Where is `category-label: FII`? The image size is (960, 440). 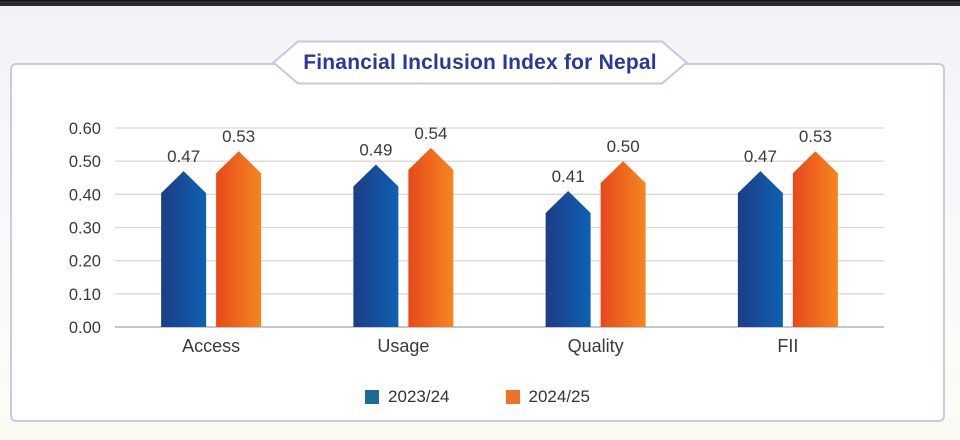
category-label: FII is located at coordinates (787, 346).